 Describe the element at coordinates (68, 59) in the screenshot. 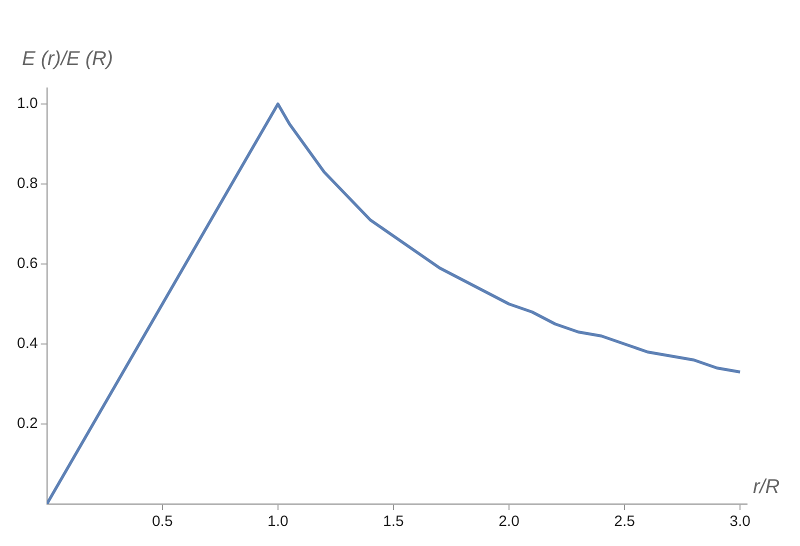

I see `y-axis-title: E (r)/E (R)` at that location.